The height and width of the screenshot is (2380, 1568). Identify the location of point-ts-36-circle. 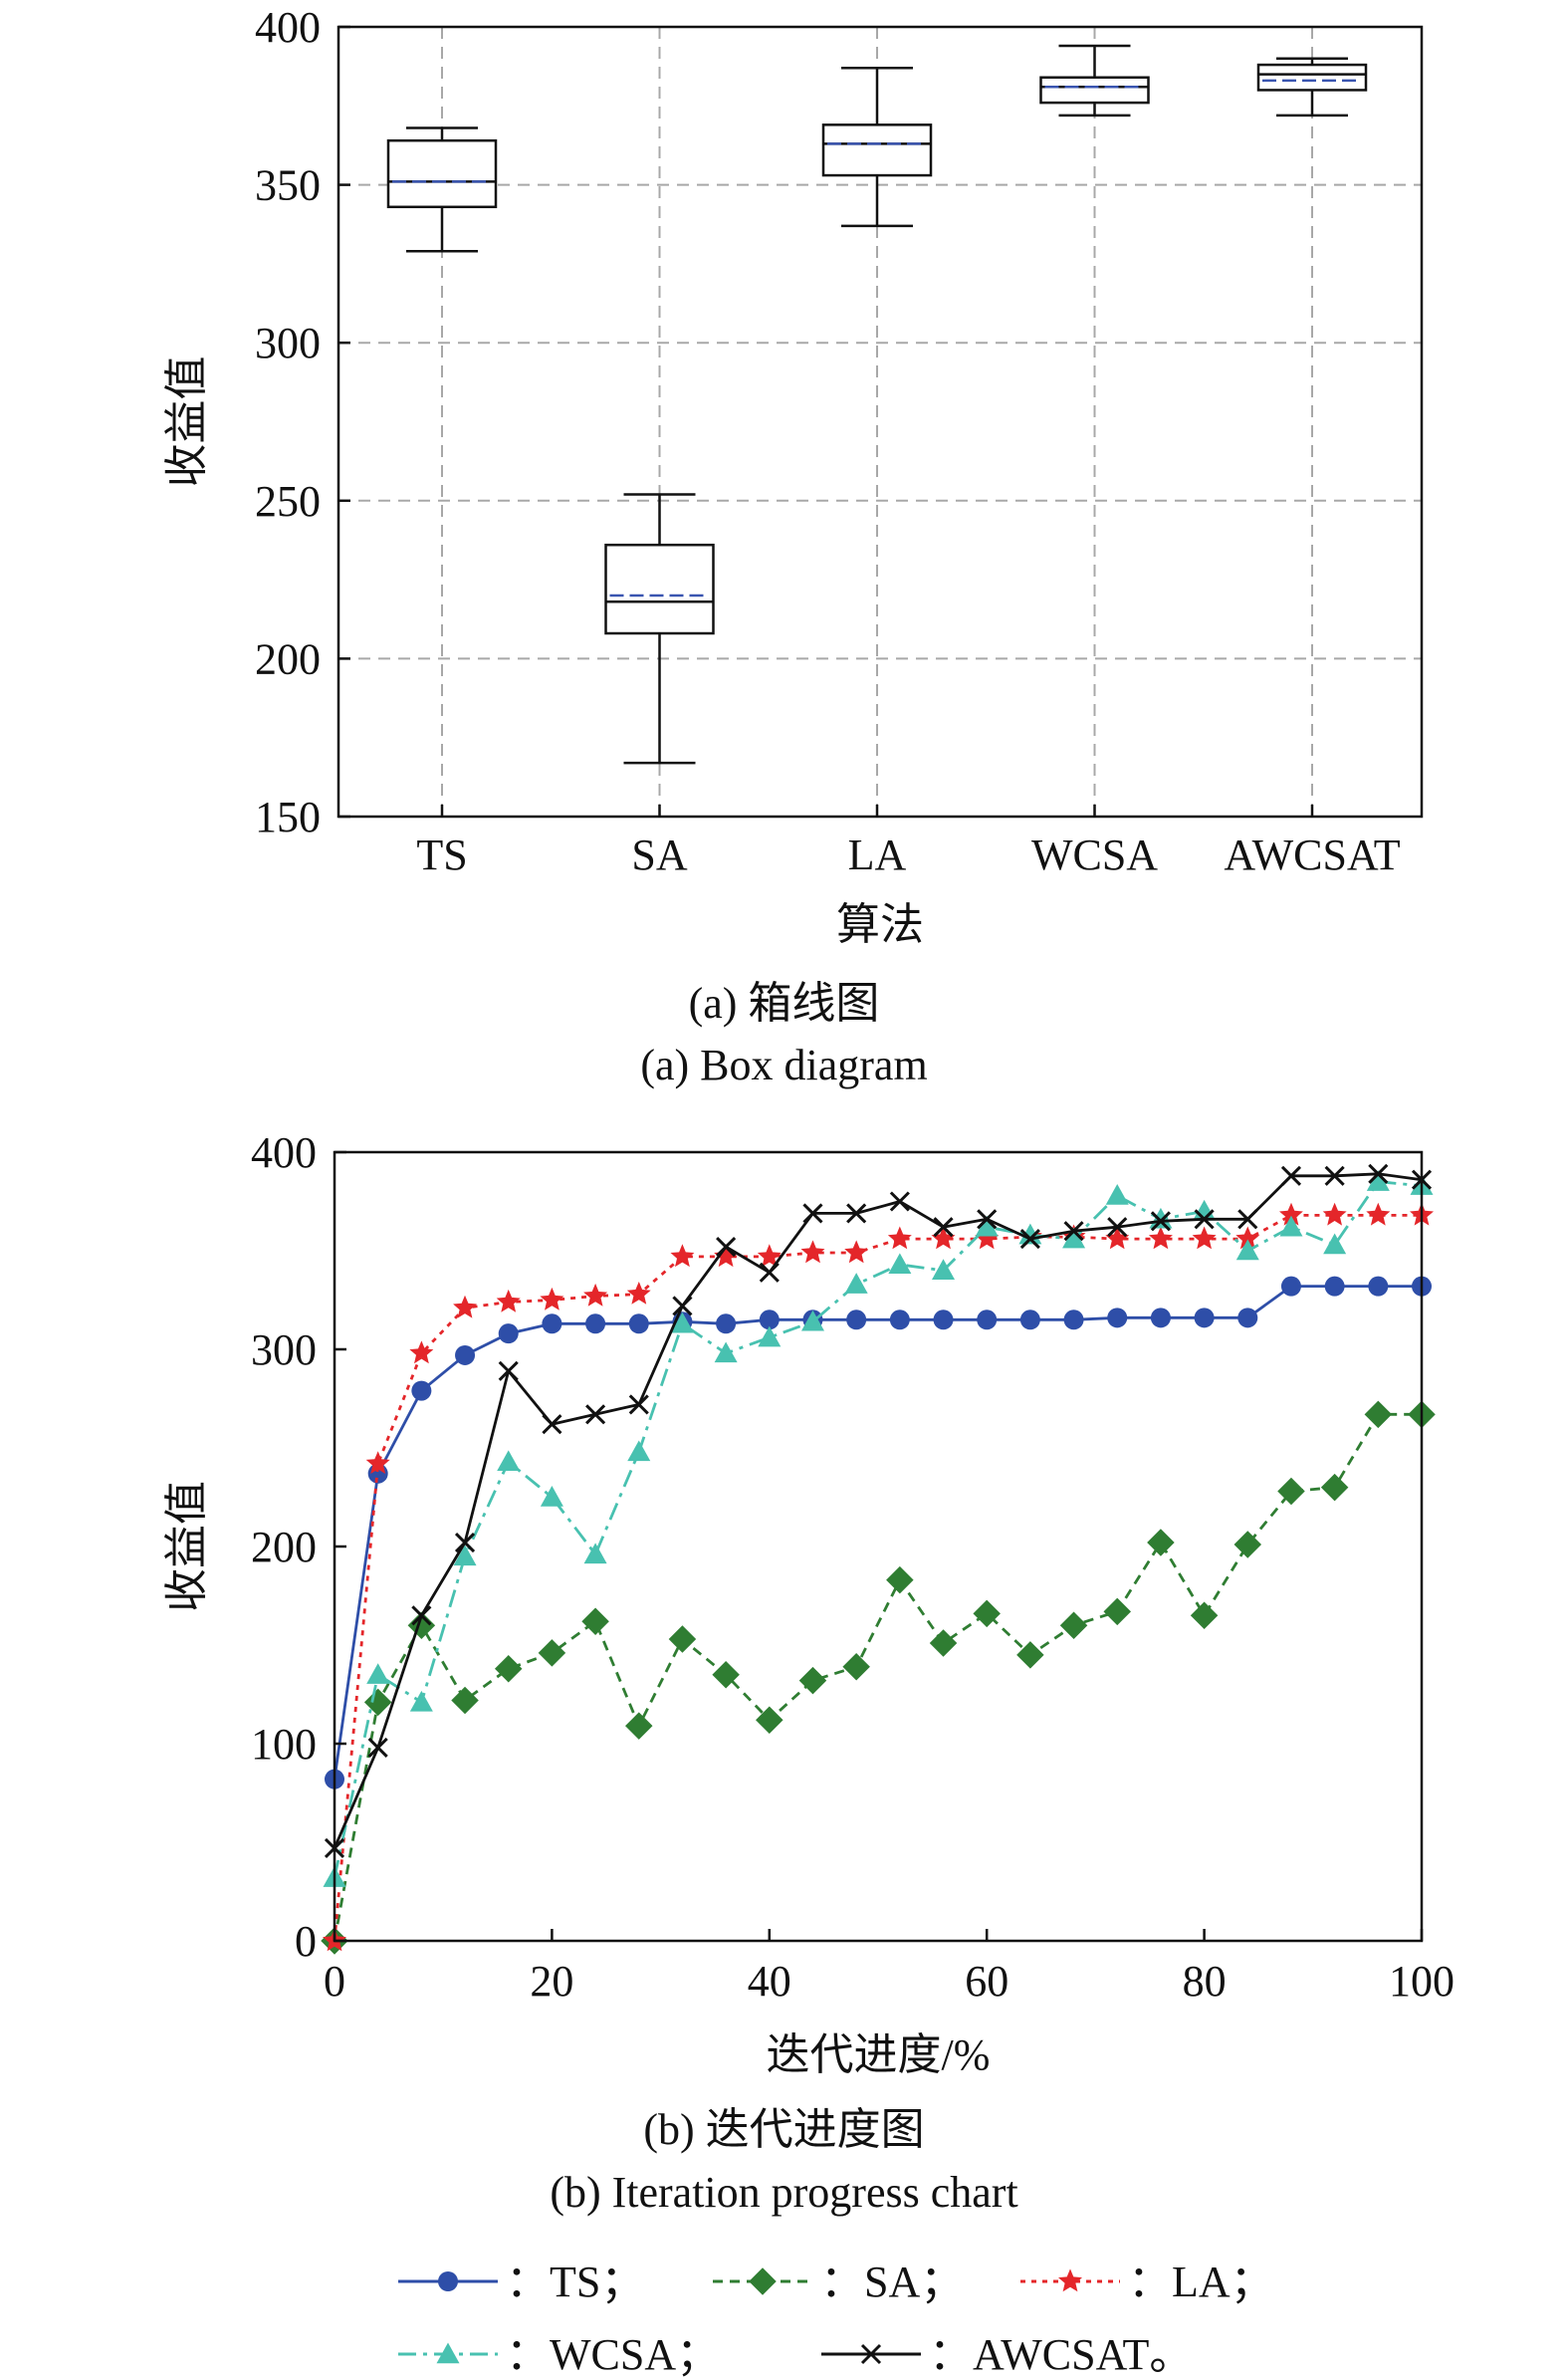
(727, 1323).